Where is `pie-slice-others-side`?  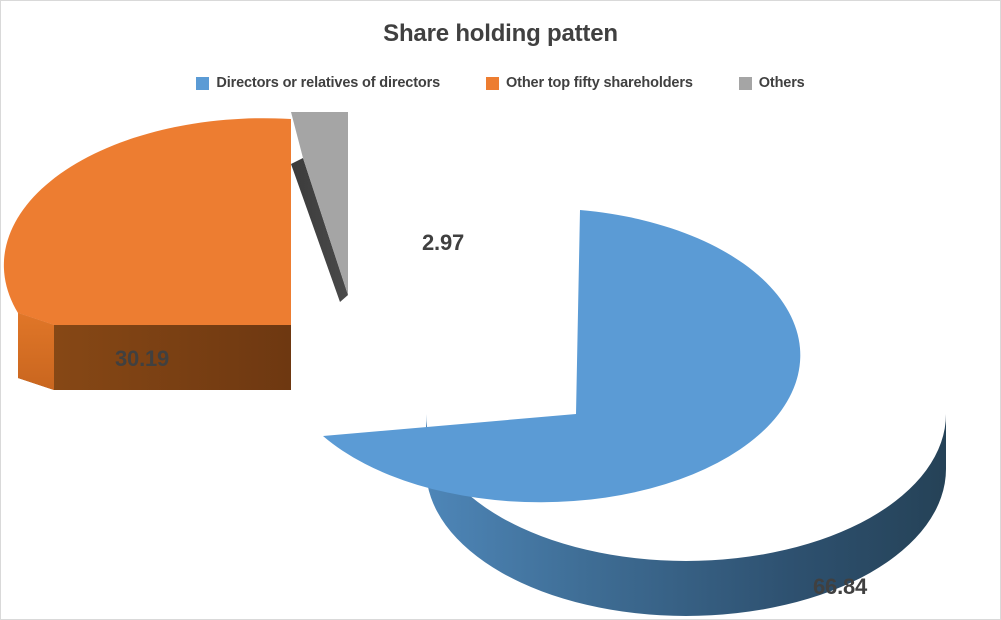
pie-slice-others-side is located at coordinates (319, 230).